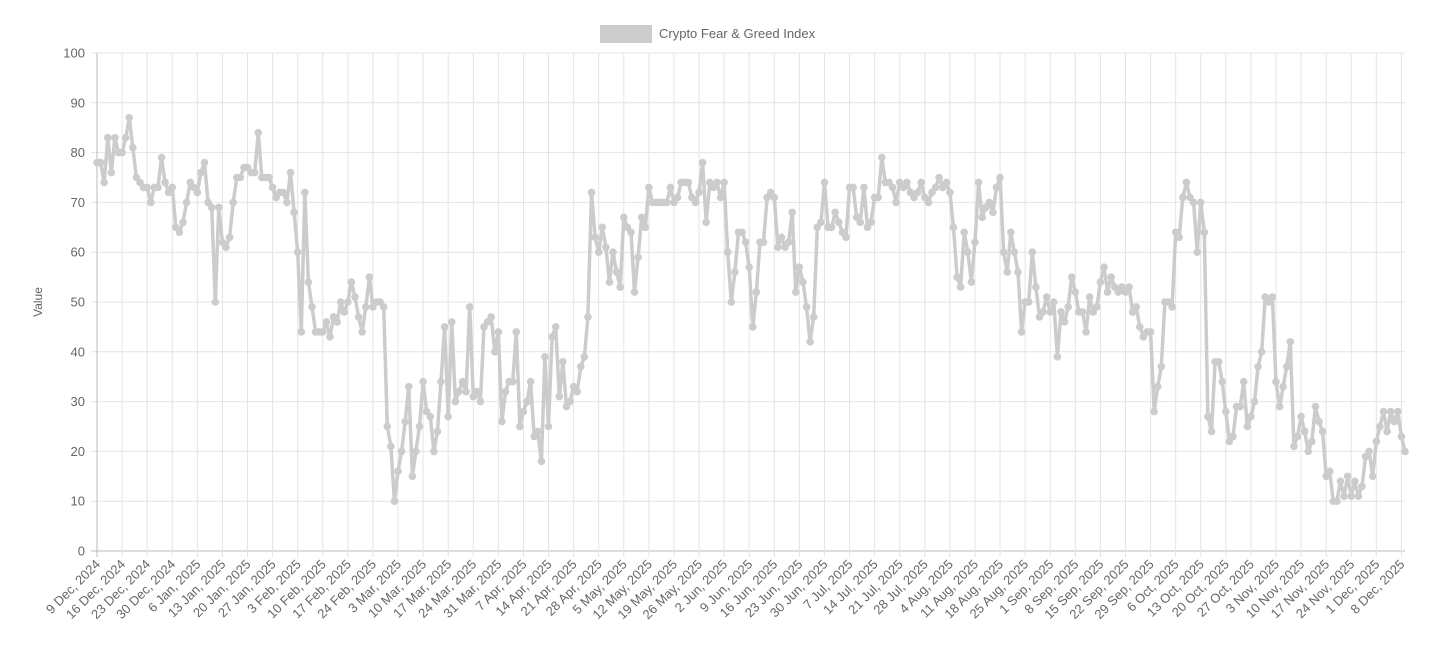 This screenshot has width=1435, height=659. What do you see at coordinates (78, 501) in the screenshot?
I see `y-tick-label: 10` at bounding box center [78, 501].